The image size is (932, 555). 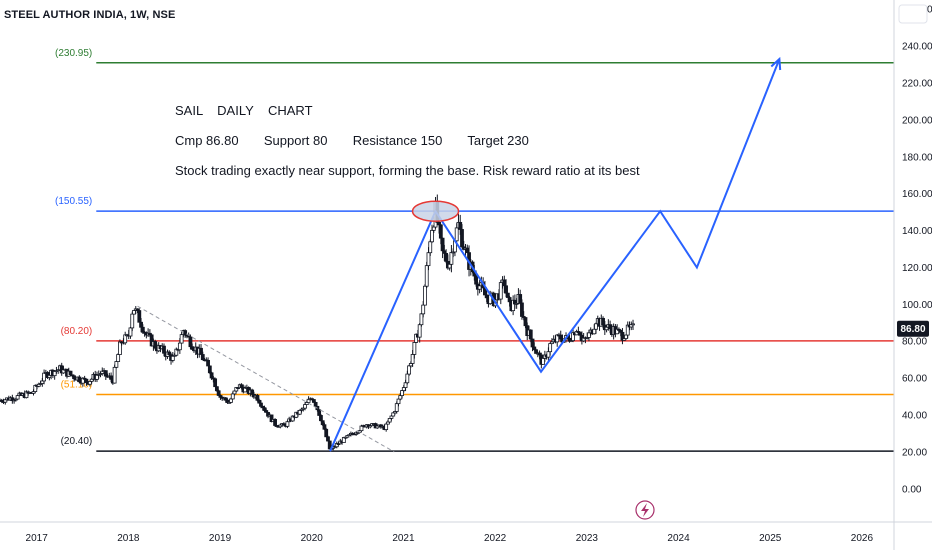 What do you see at coordinates (862, 538) in the screenshot?
I see `x-tick-label: 2026` at bounding box center [862, 538].